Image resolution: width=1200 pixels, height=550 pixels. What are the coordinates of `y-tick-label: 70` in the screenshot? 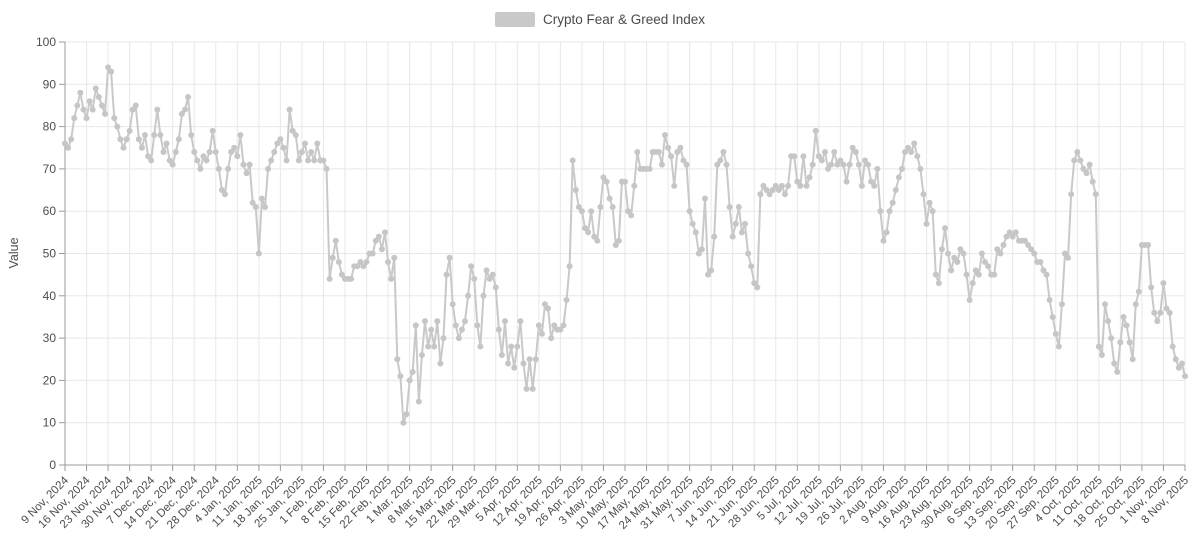 It's located at (50, 169).